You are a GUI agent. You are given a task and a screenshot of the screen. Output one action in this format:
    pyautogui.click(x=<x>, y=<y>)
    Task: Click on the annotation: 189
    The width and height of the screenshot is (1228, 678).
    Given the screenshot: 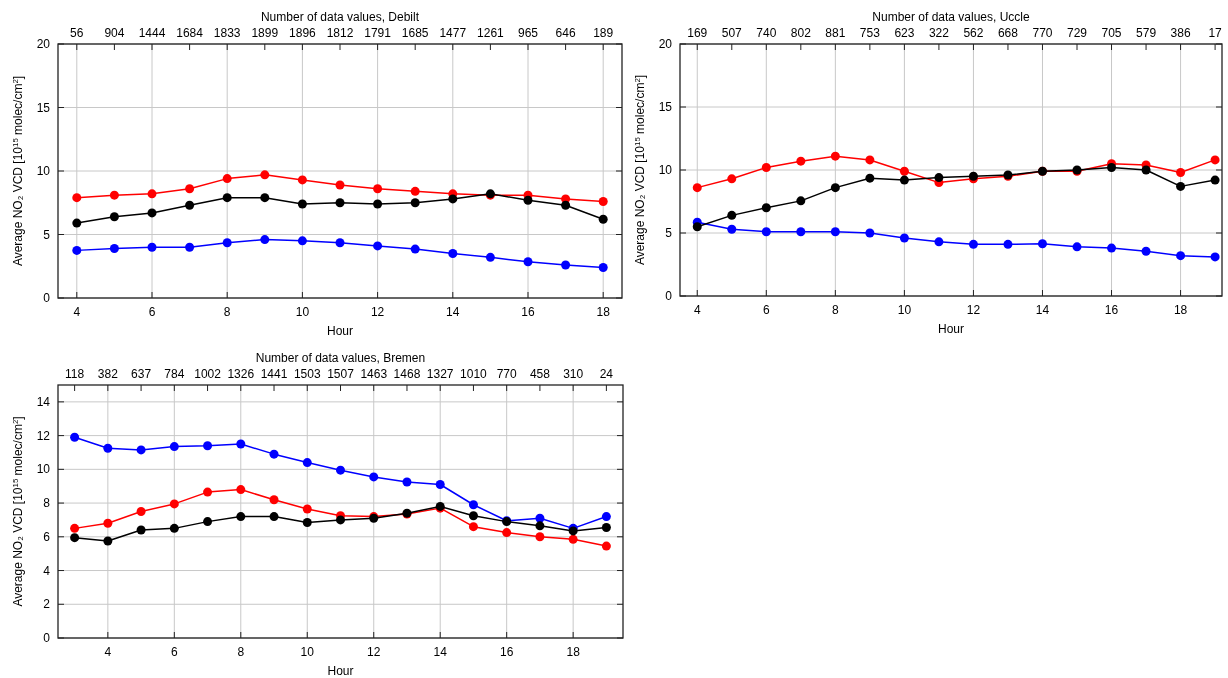 What is the action you would take?
    pyautogui.click(x=603, y=33)
    